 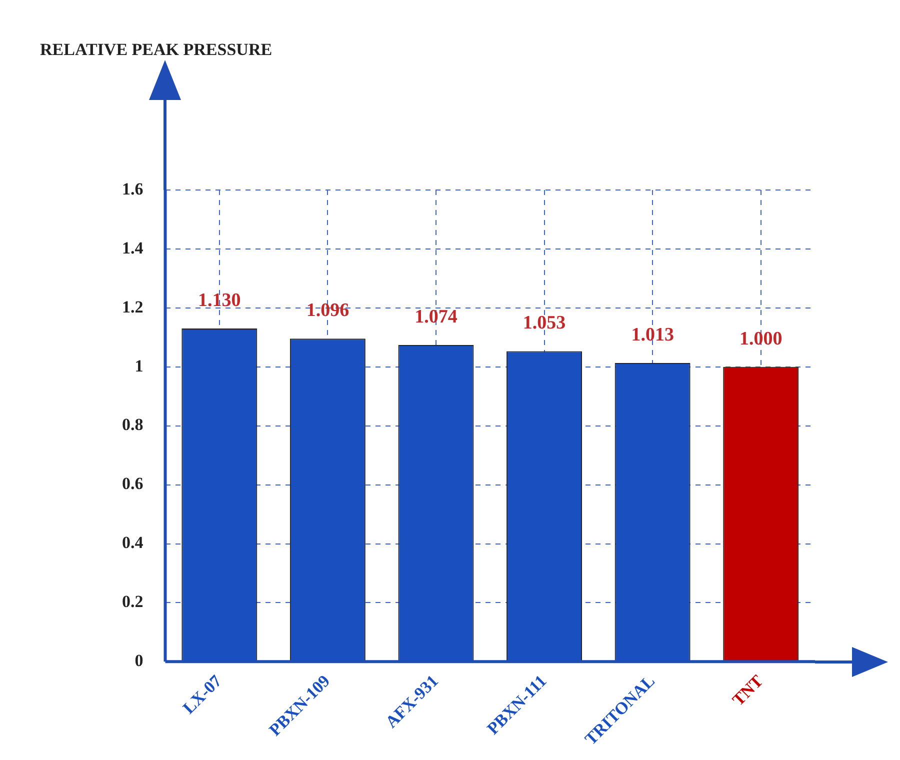 I want to click on y-tick-label: 0.2, so click(x=133, y=602).